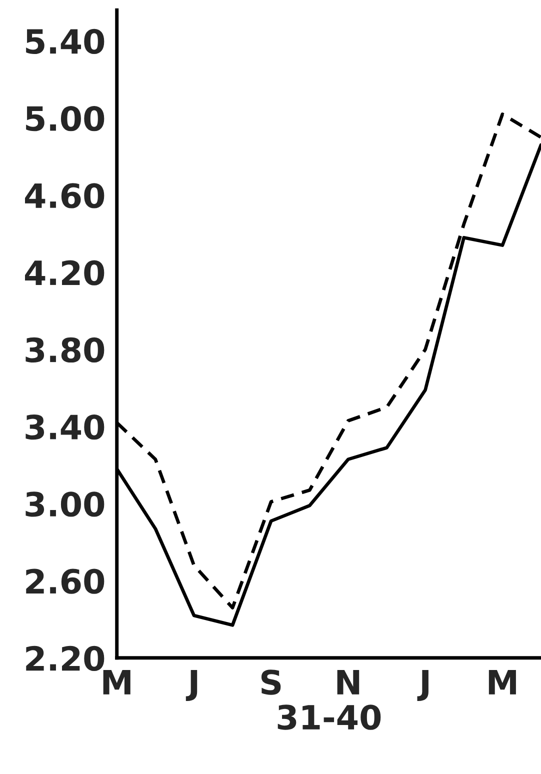 The image size is (541, 774). I want to click on y-tick-label: 2.20, so click(65, 659).